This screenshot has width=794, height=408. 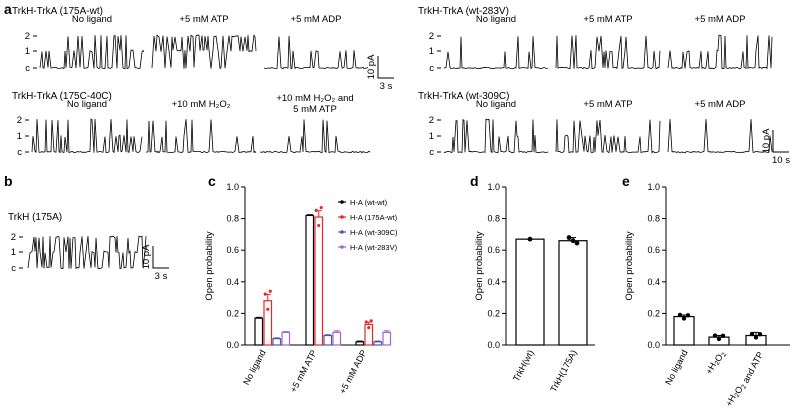 What do you see at coordinates (523, 365) in the screenshot?
I see `x-tick-label: TrkH(wt)` at bounding box center [523, 365].